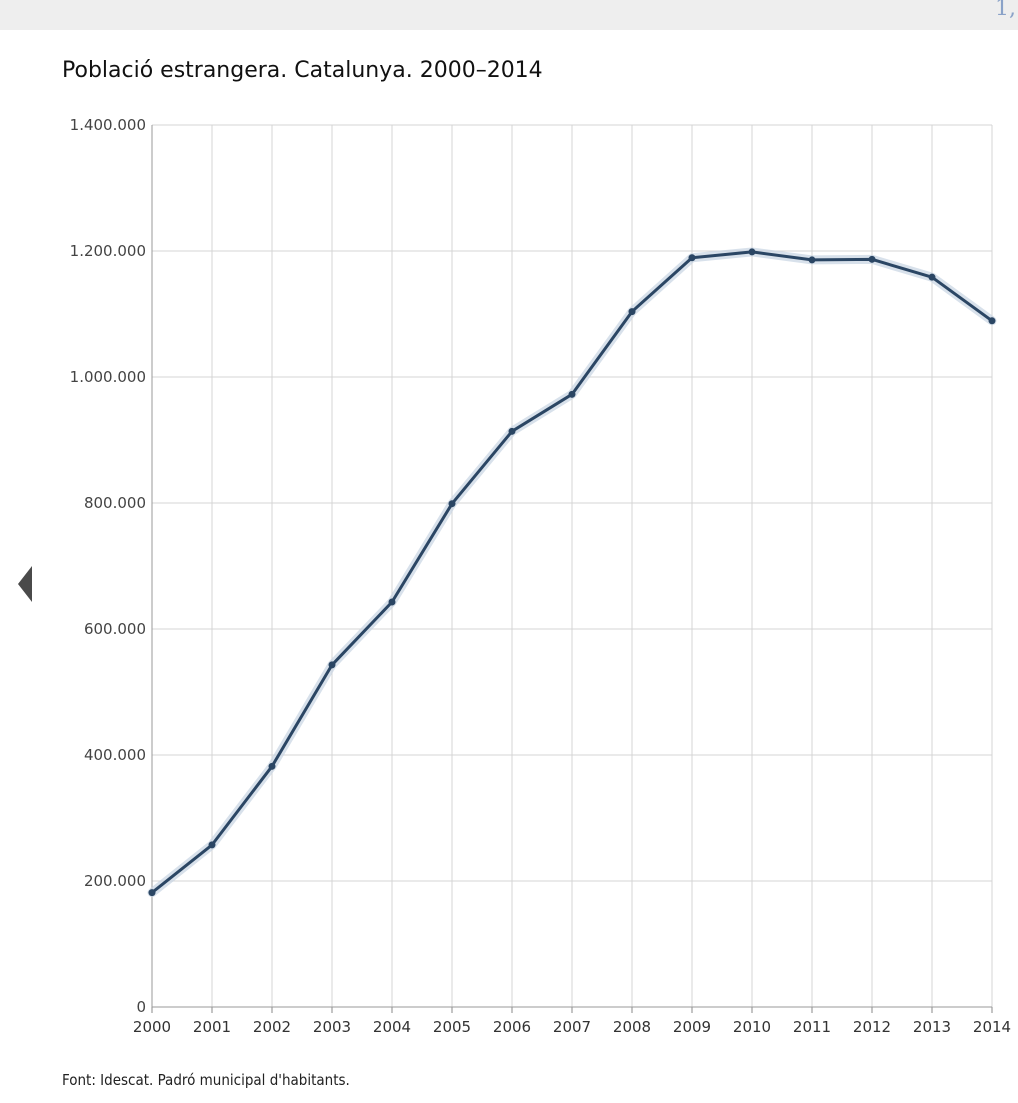 Image resolution: width=1018 pixels, height=1103 pixels. I want to click on top-strip: 1,, so click(509, 15).